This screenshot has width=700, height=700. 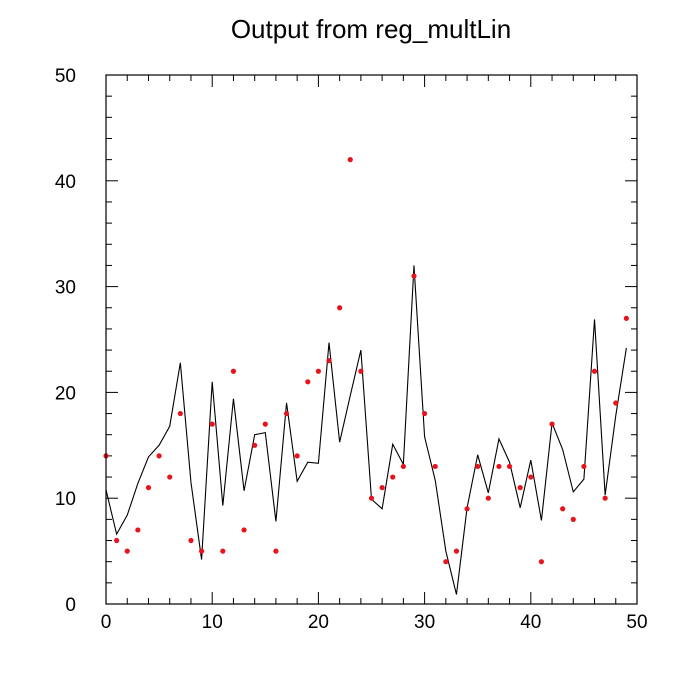 What do you see at coordinates (636, 622) in the screenshot?
I see `x-tick-label: 50` at bounding box center [636, 622].